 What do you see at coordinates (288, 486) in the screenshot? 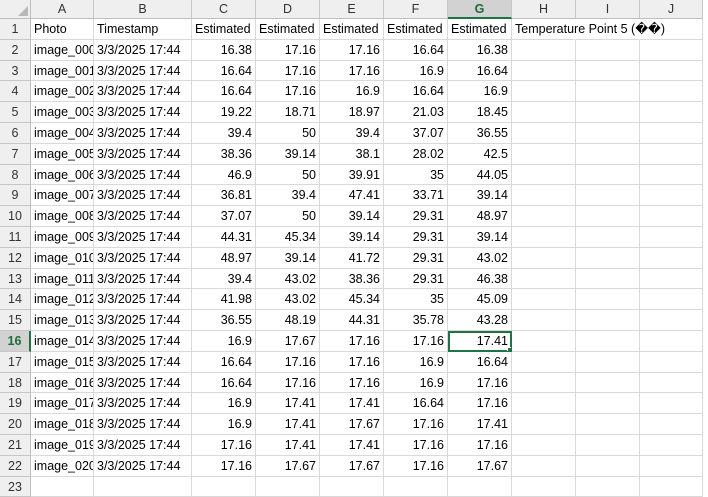
I see `cell-d23` at bounding box center [288, 486].